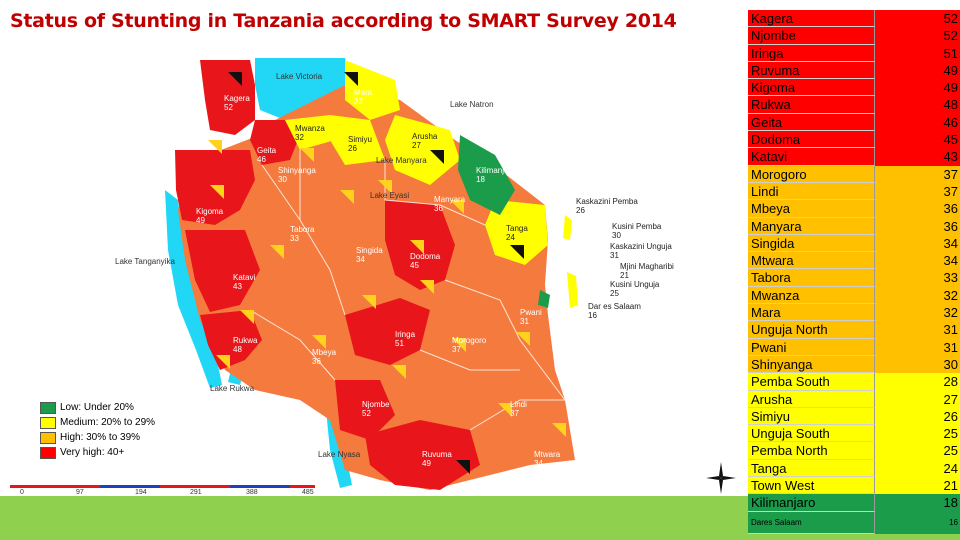 The height and width of the screenshot is (540, 960). Describe the element at coordinates (775, 70) in the screenshot. I see `table-region-name: Ruvuma` at that location.